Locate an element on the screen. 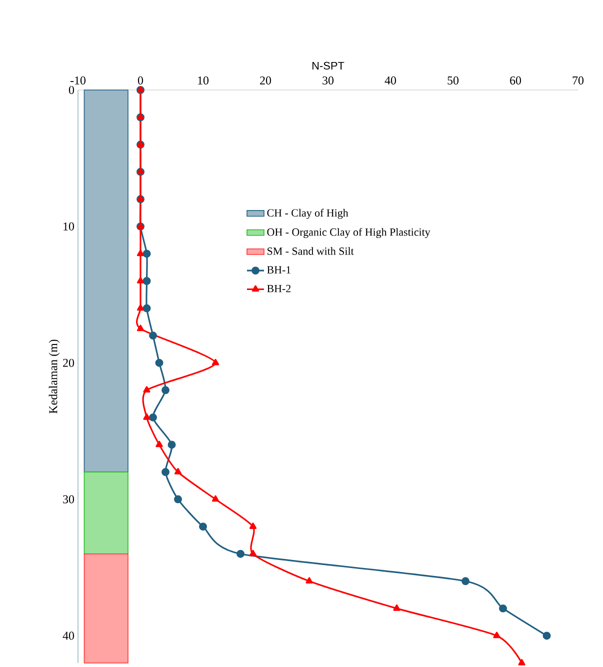  x-tick-label: 50 is located at coordinates (453, 80).